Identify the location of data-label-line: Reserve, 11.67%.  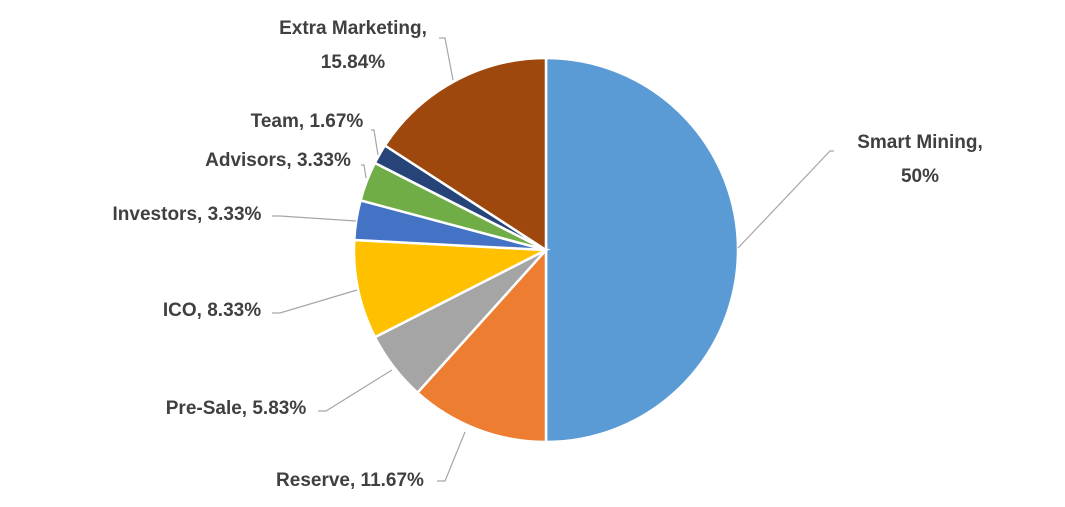
(350, 480).